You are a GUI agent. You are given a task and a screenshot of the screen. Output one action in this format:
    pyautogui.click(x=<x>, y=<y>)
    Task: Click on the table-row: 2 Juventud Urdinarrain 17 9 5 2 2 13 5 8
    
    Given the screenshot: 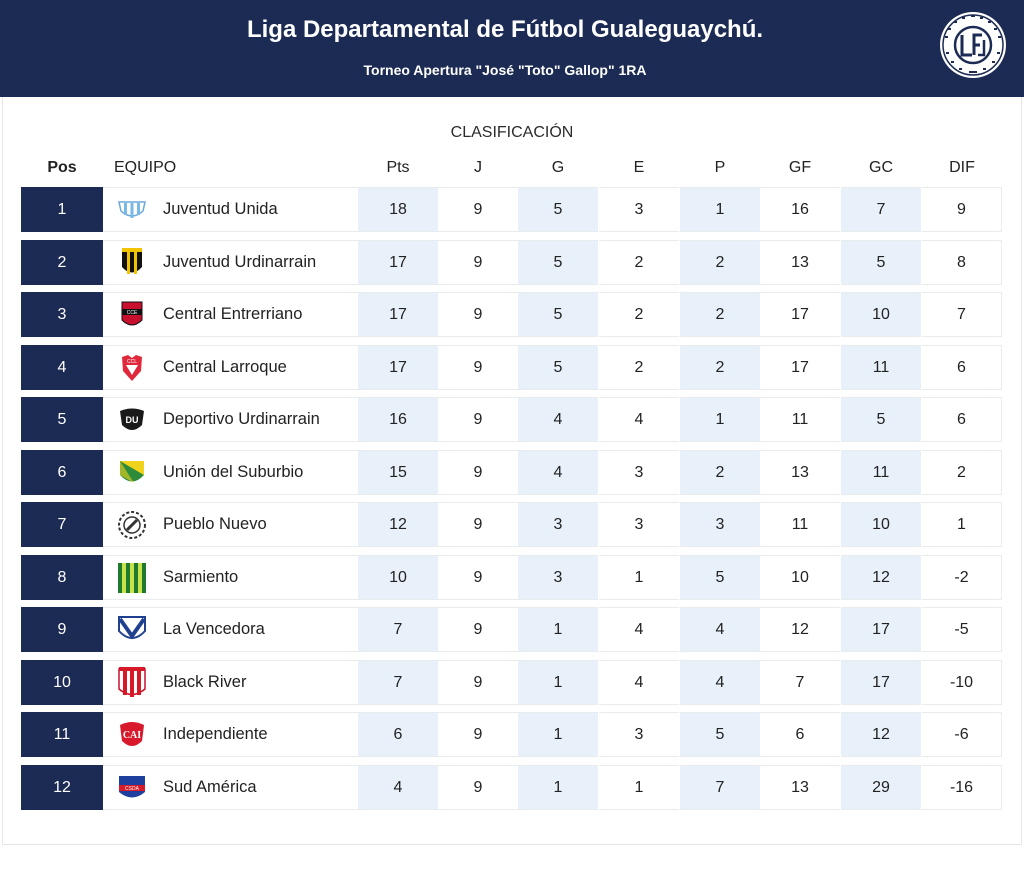 What is the action you would take?
    pyautogui.click(x=512, y=262)
    